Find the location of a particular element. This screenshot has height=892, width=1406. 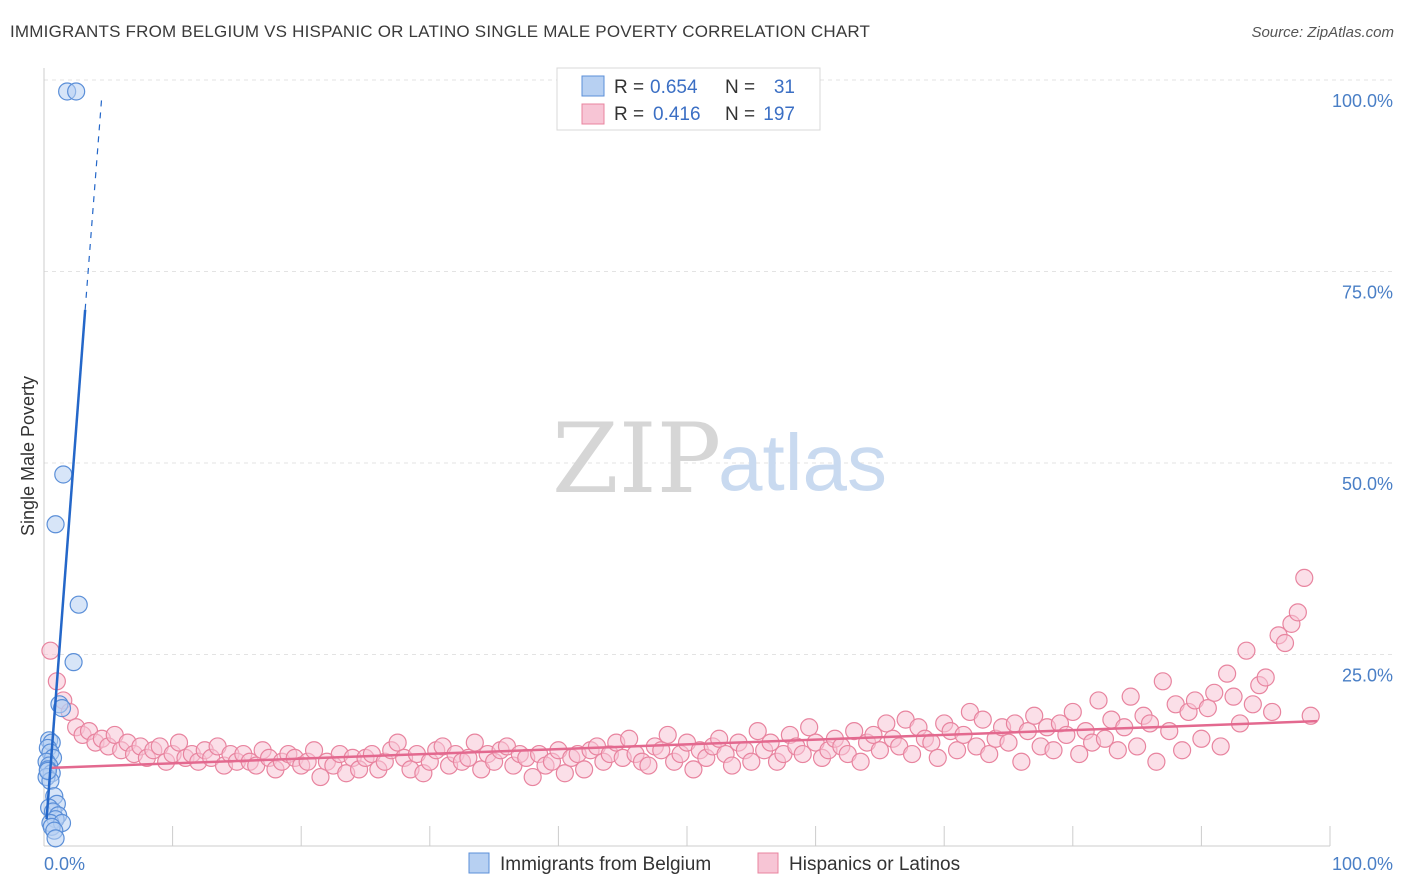

legend-r-label-1: R = is located at coordinates (629, 87).